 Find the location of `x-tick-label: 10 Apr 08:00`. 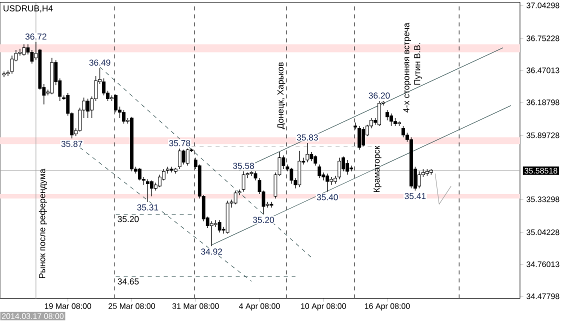

x-tick-label: 10 Apr 08:00 is located at coordinates (323, 306).